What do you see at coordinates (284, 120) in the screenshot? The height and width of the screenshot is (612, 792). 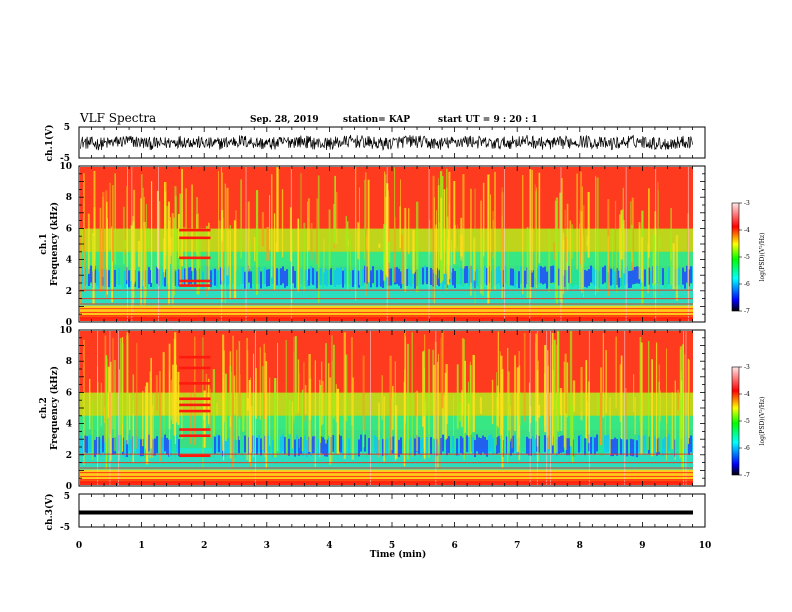 I see `date-label: Sep. 28, 2019` at bounding box center [284, 120].